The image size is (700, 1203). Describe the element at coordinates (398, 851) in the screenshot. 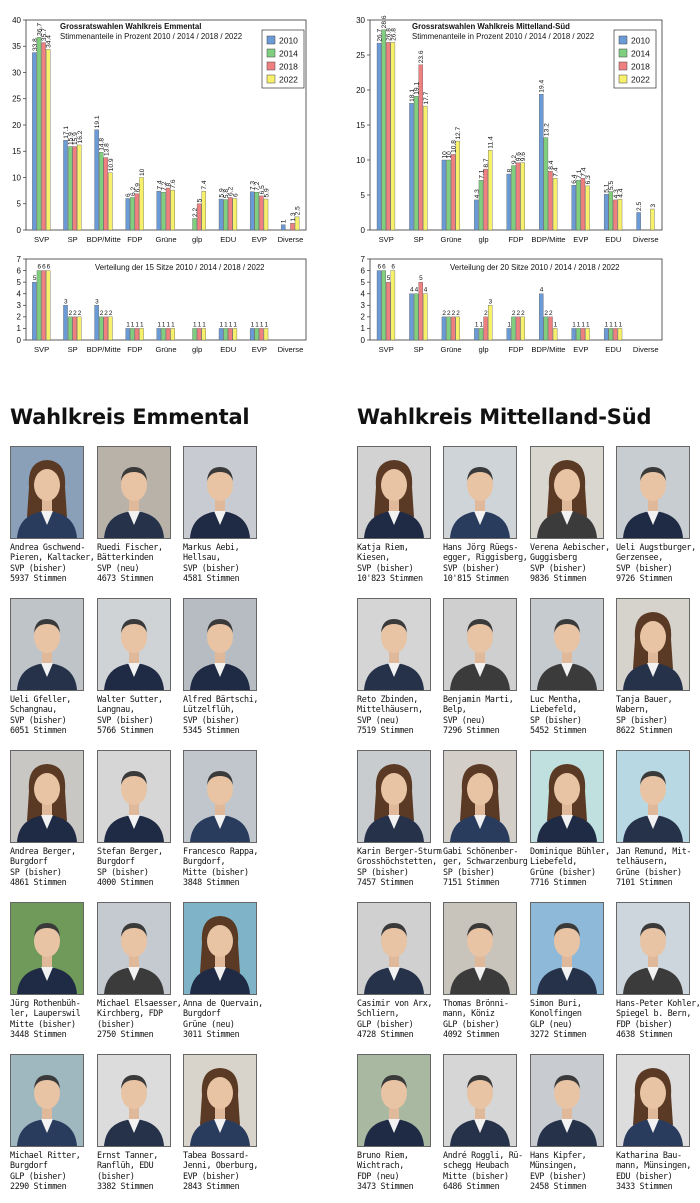

I see `candidate-caption-line: Karin Berger-Sturm` at that location.